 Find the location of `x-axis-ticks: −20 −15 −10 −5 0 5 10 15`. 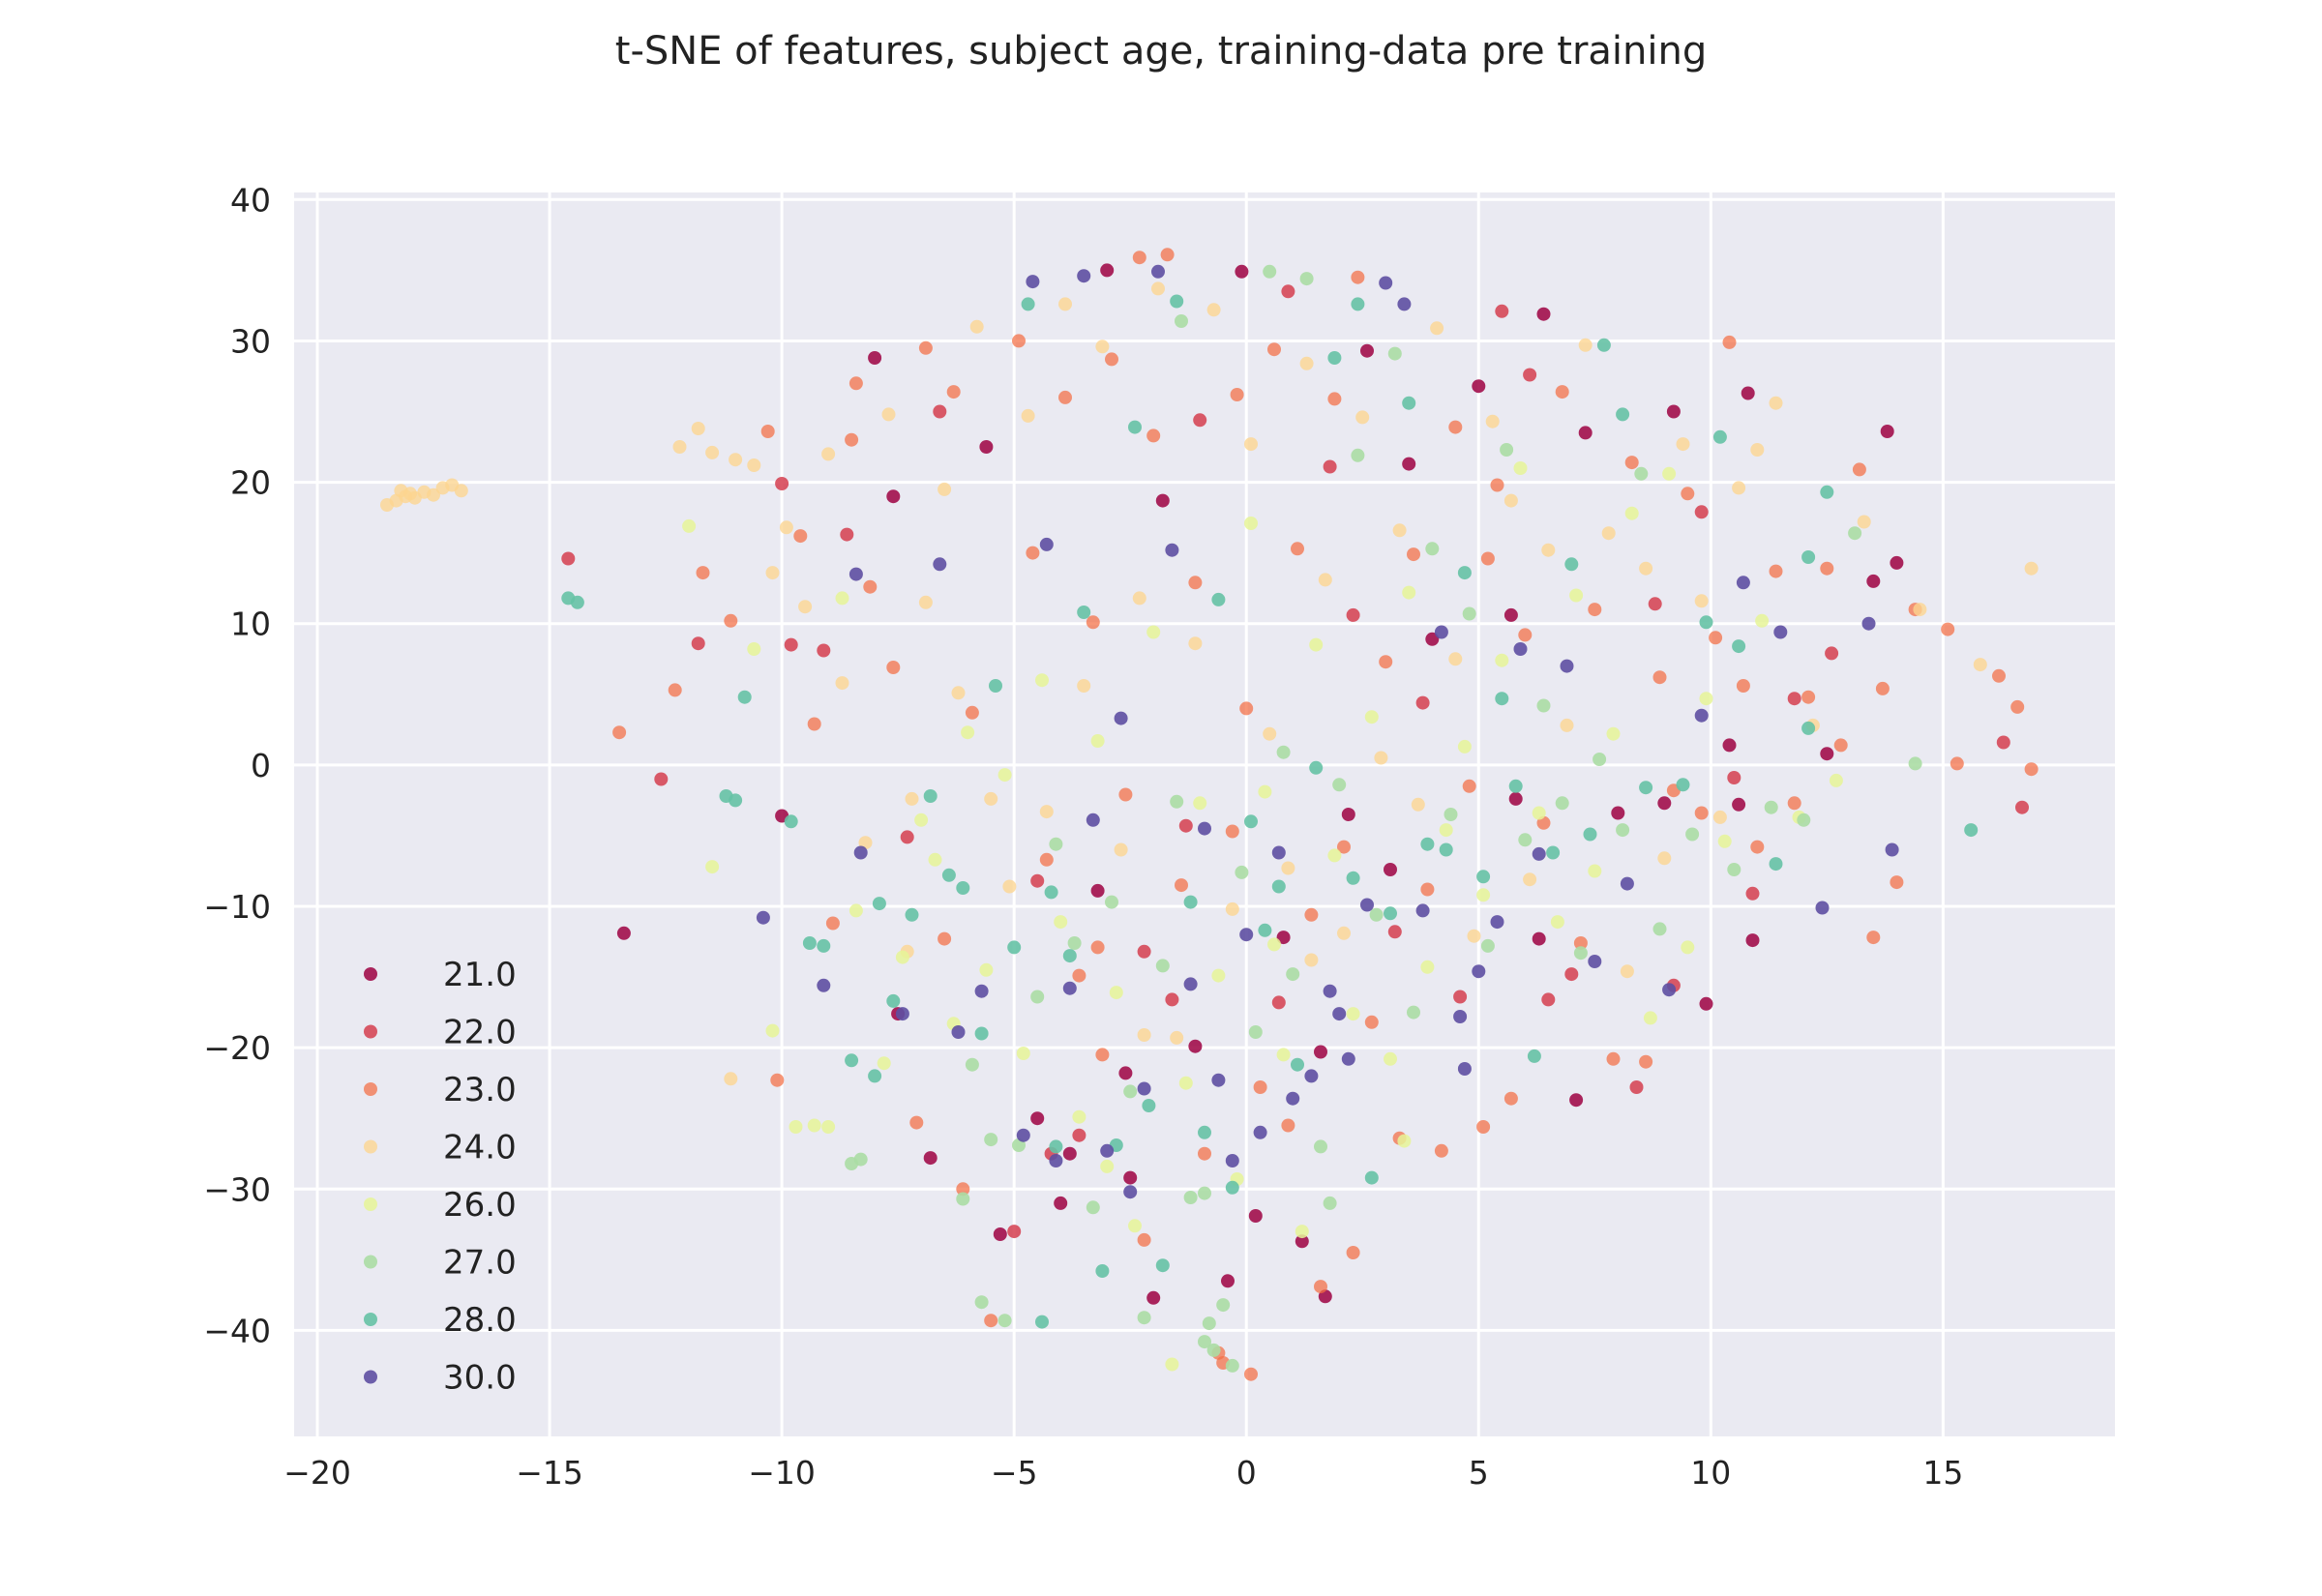

x-axis-ticks: −20 −15 −10 −5 0 5 10 15 is located at coordinates (1123, 1473).